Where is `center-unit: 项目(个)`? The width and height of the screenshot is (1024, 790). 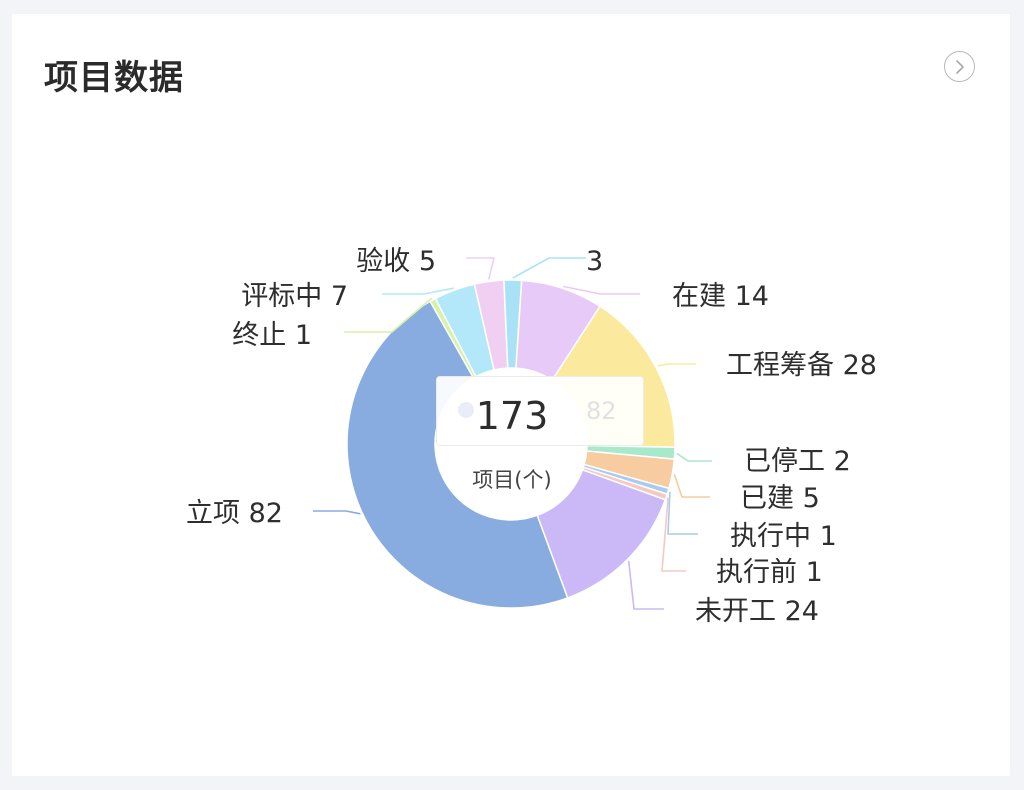
center-unit: 项目(个) is located at coordinates (512, 480).